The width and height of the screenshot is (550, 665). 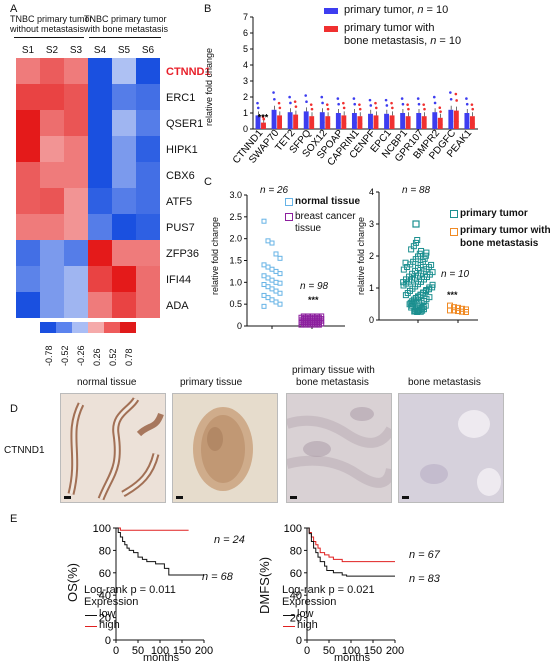 I want to click on gene-label: ATF5, so click(x=179, y=202).